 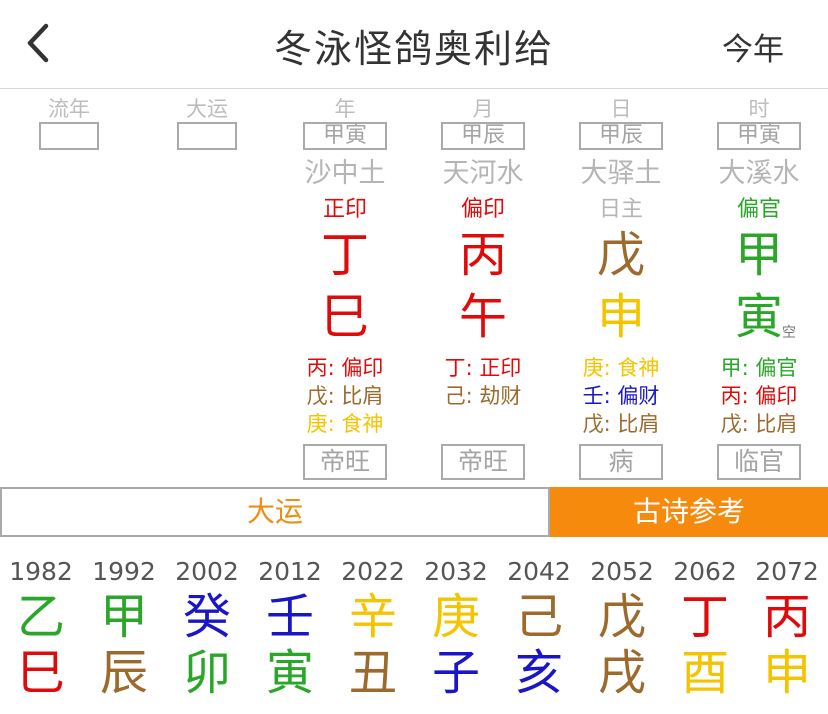 I want to click on dayun-year: 1982, so click(x=41, y=571).